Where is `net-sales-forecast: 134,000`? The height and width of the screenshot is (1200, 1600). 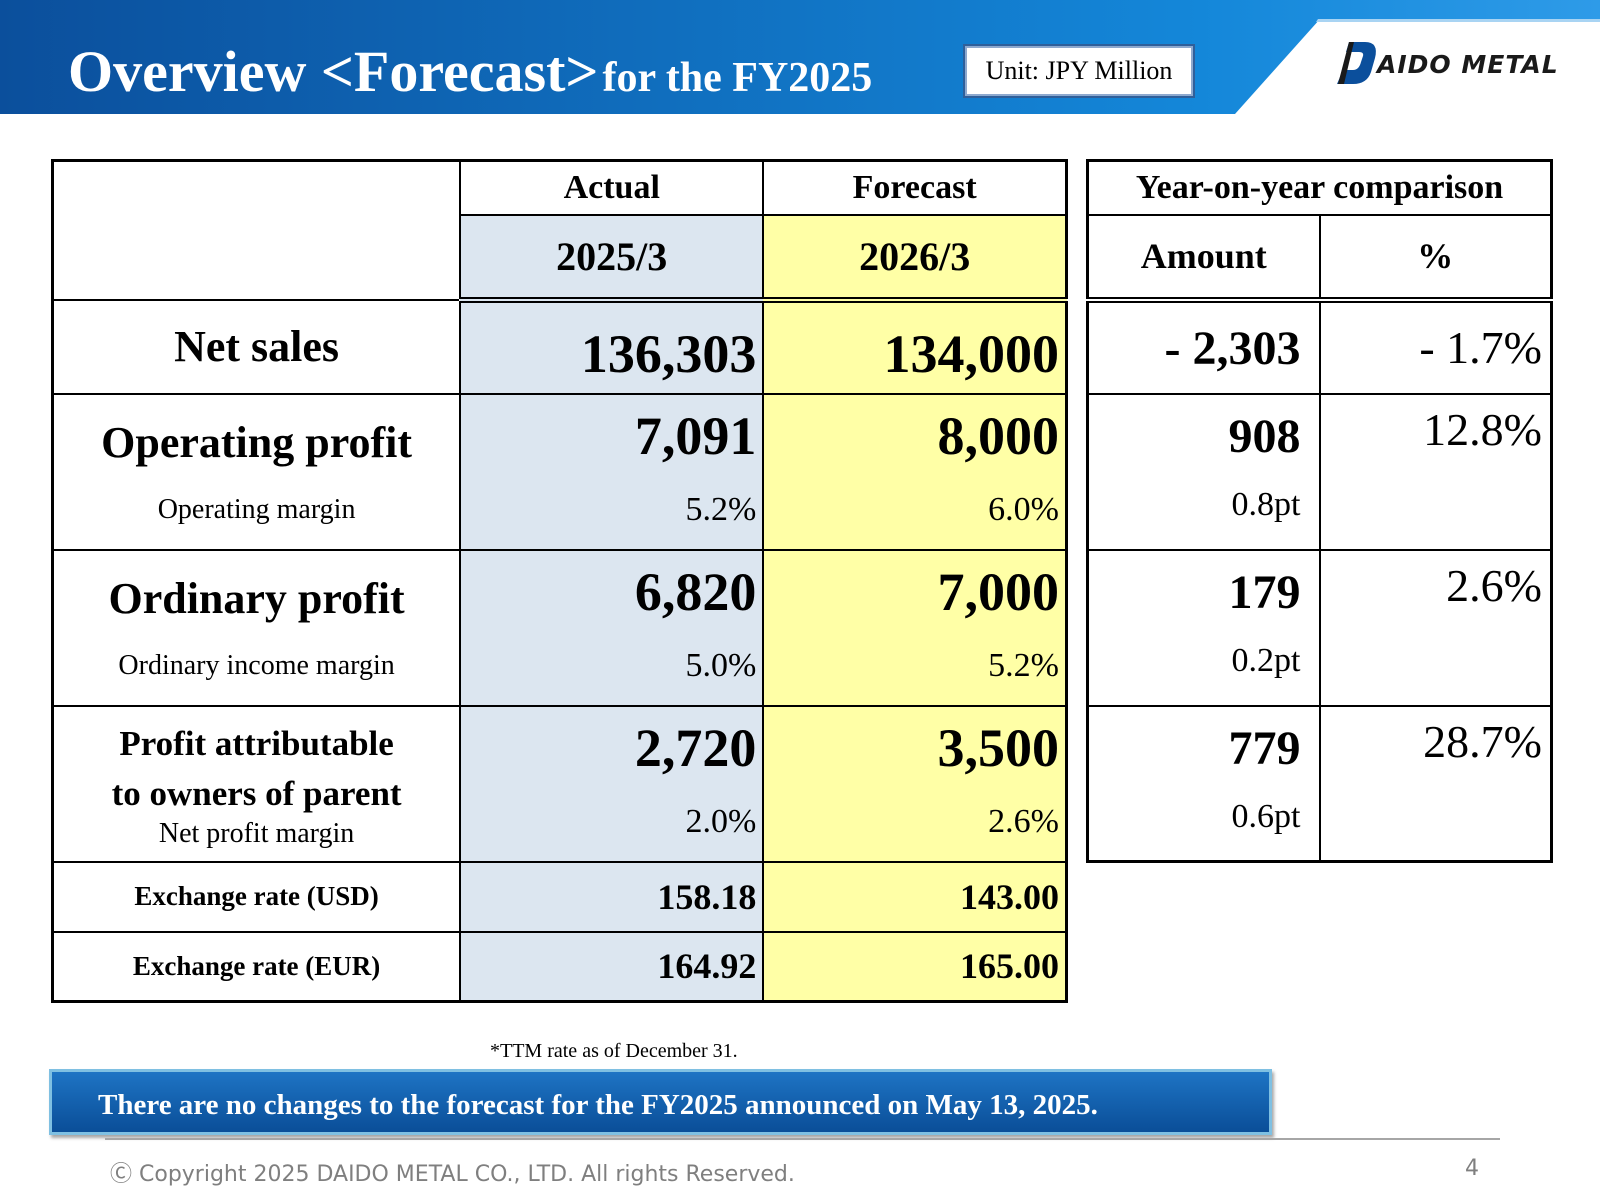 net-sales-forecast: 134,000 is located at coordinates (971, 353).